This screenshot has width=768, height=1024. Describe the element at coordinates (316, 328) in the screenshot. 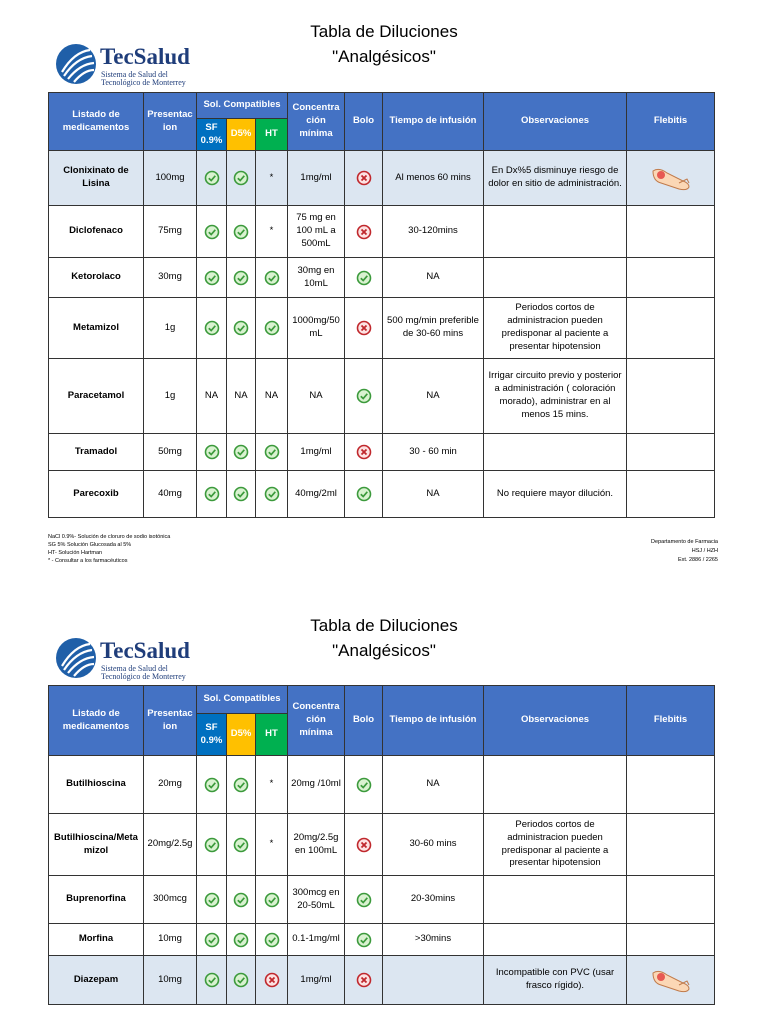

I see `cell: 1000mg/50 mL` at that location.